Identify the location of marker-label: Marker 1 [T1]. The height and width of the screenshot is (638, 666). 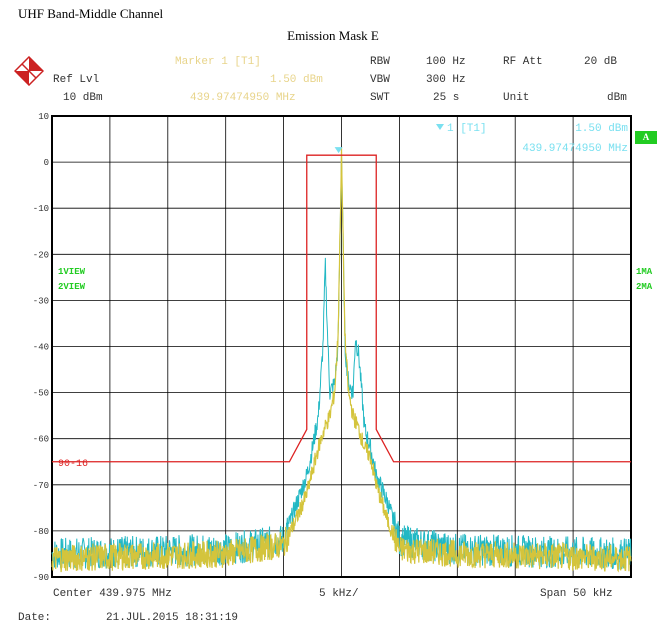
(218, 62).